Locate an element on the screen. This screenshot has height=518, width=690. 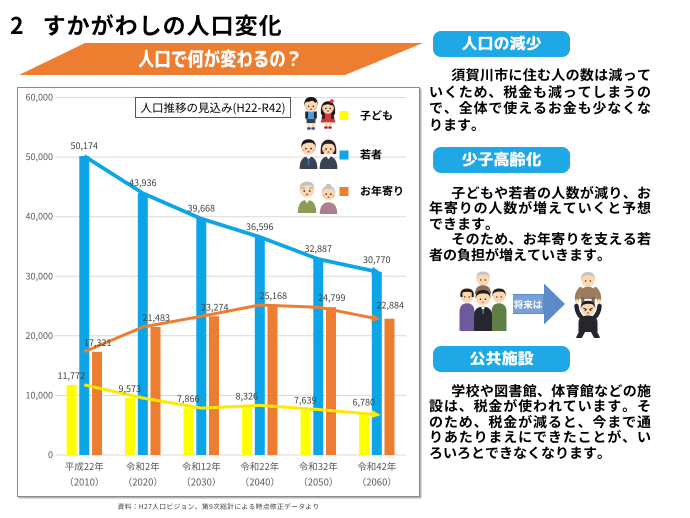
svg-text: （2010） is located at coordinates (84, 482).